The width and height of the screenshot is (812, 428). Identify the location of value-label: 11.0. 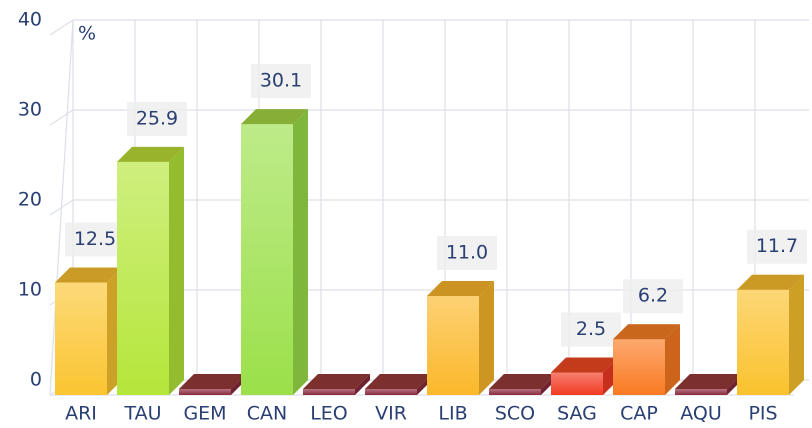
(467, 253).